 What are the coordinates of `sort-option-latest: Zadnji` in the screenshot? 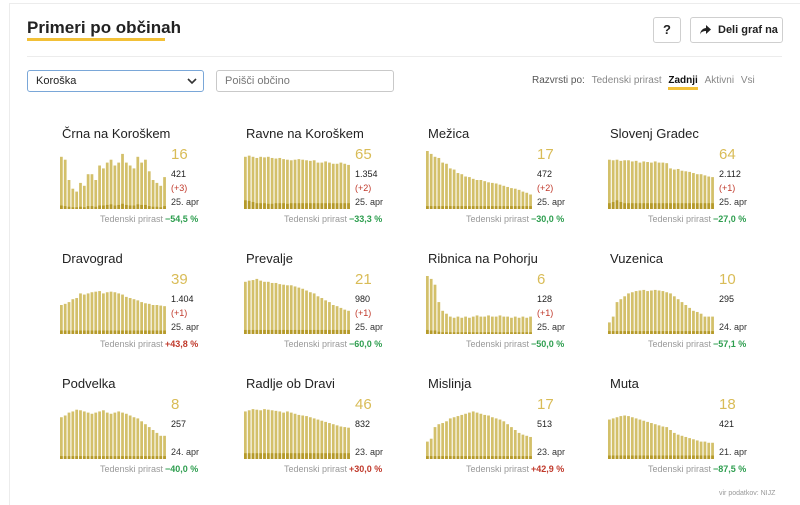 It's located at (683, 82).